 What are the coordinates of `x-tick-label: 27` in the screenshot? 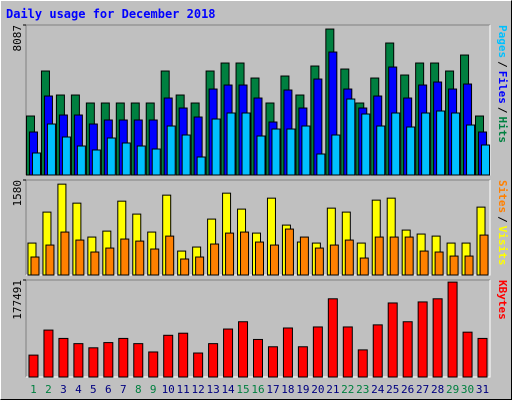 It's located at (422, 389).